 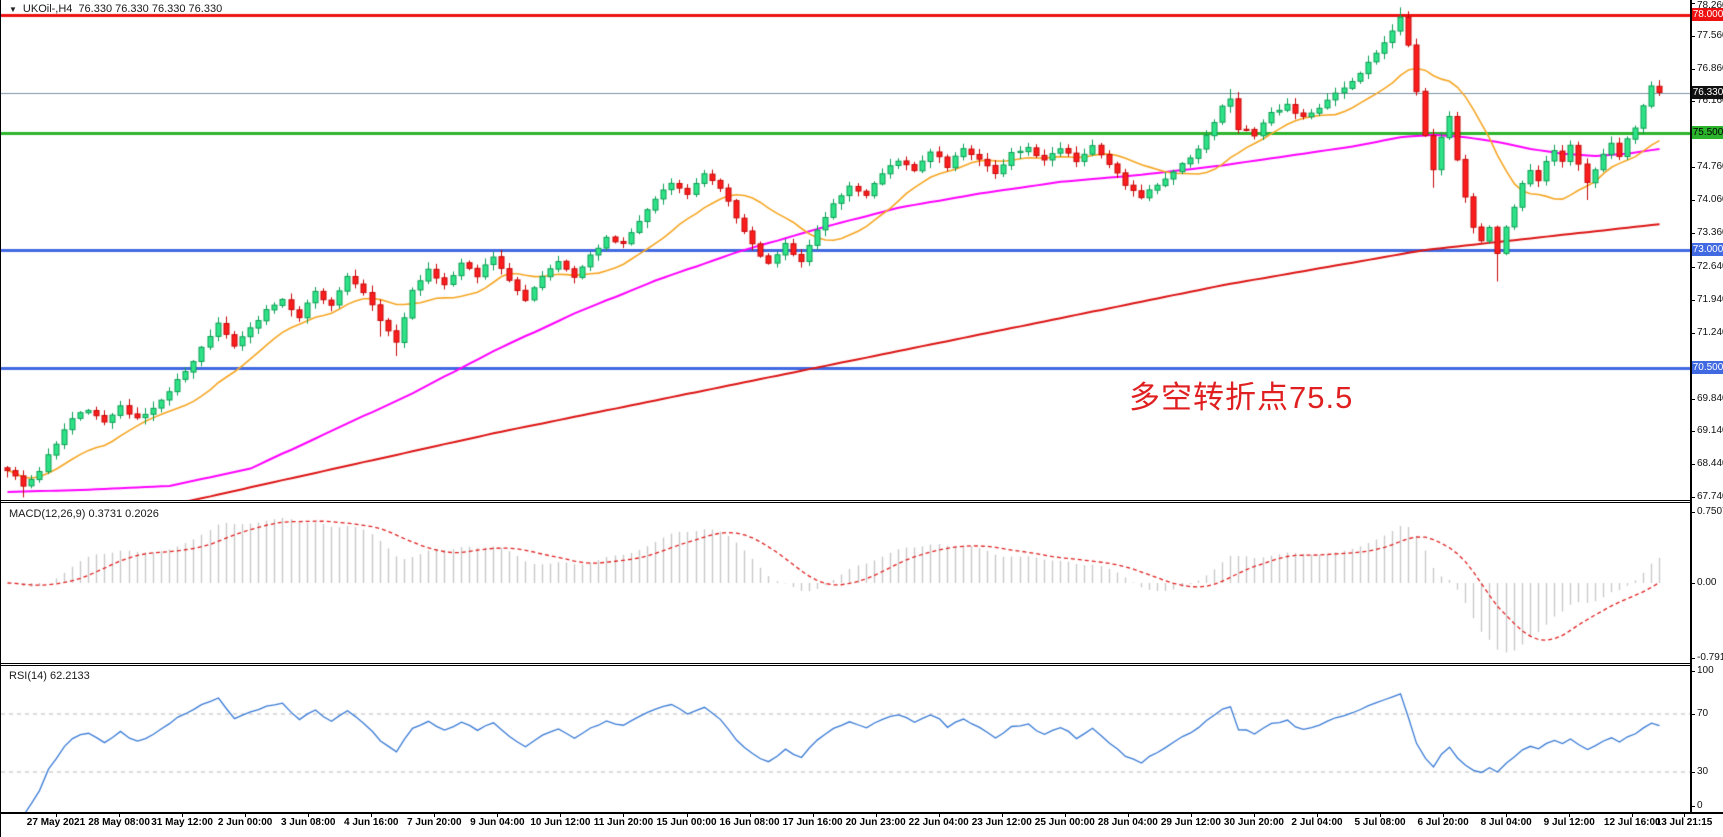 I want to click on time-axis-label: 28 May 08:00, so click(x=119, y=822).